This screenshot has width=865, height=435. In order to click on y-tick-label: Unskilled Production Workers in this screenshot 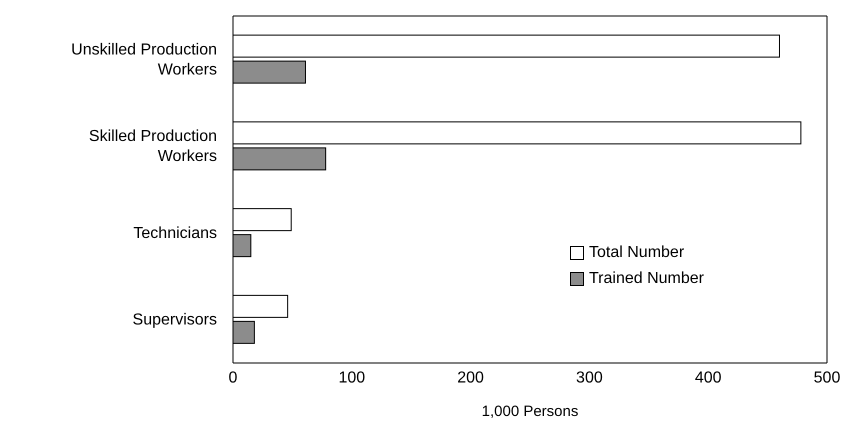, I will do `click(144, 59)`.